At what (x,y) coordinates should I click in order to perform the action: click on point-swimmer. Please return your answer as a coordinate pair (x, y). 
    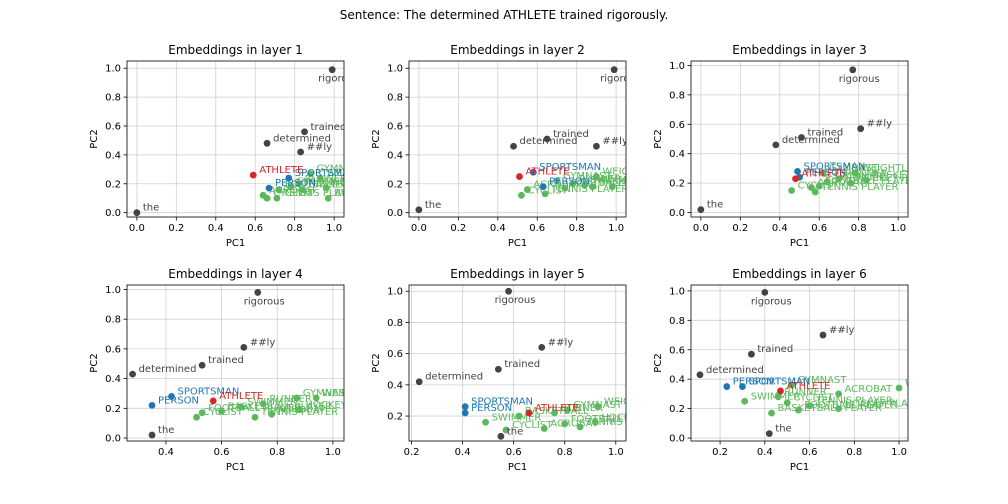
    Looking at the image, I should click on (241, 407).